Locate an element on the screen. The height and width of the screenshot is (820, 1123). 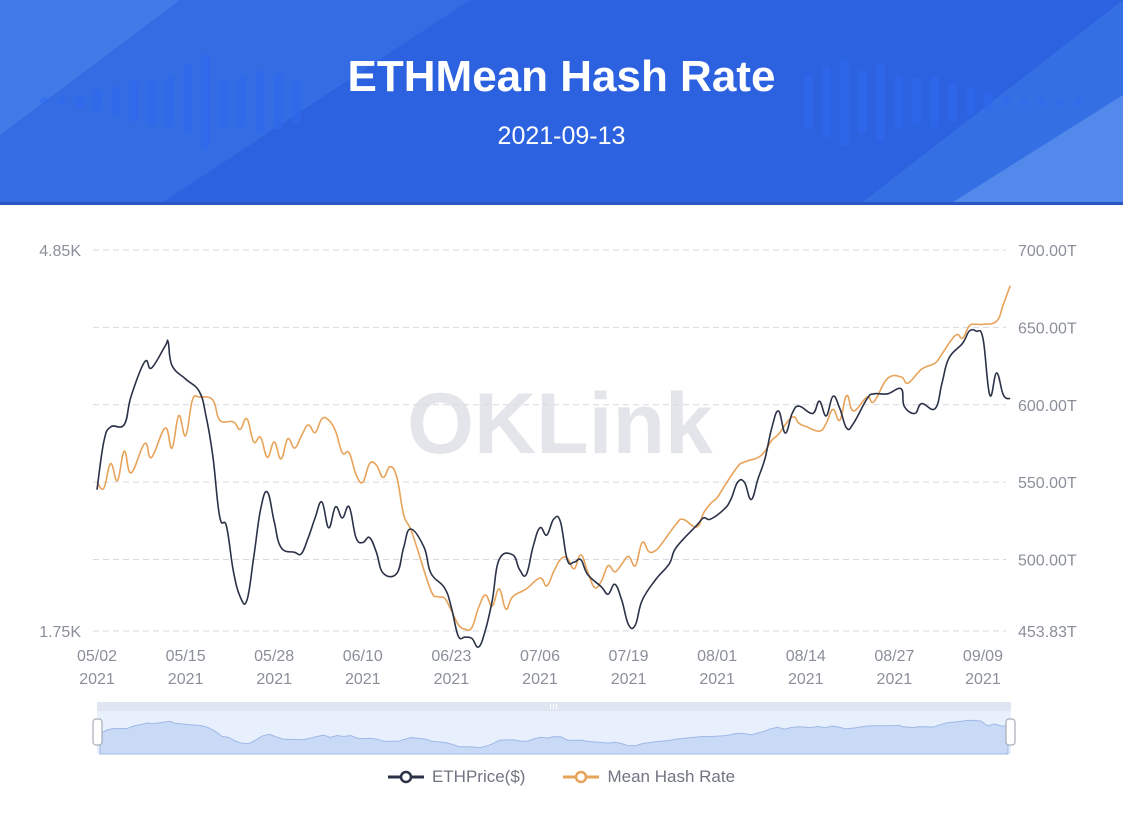
x-axis-tick-label: 09/09 is located at coordinates (983, 656).